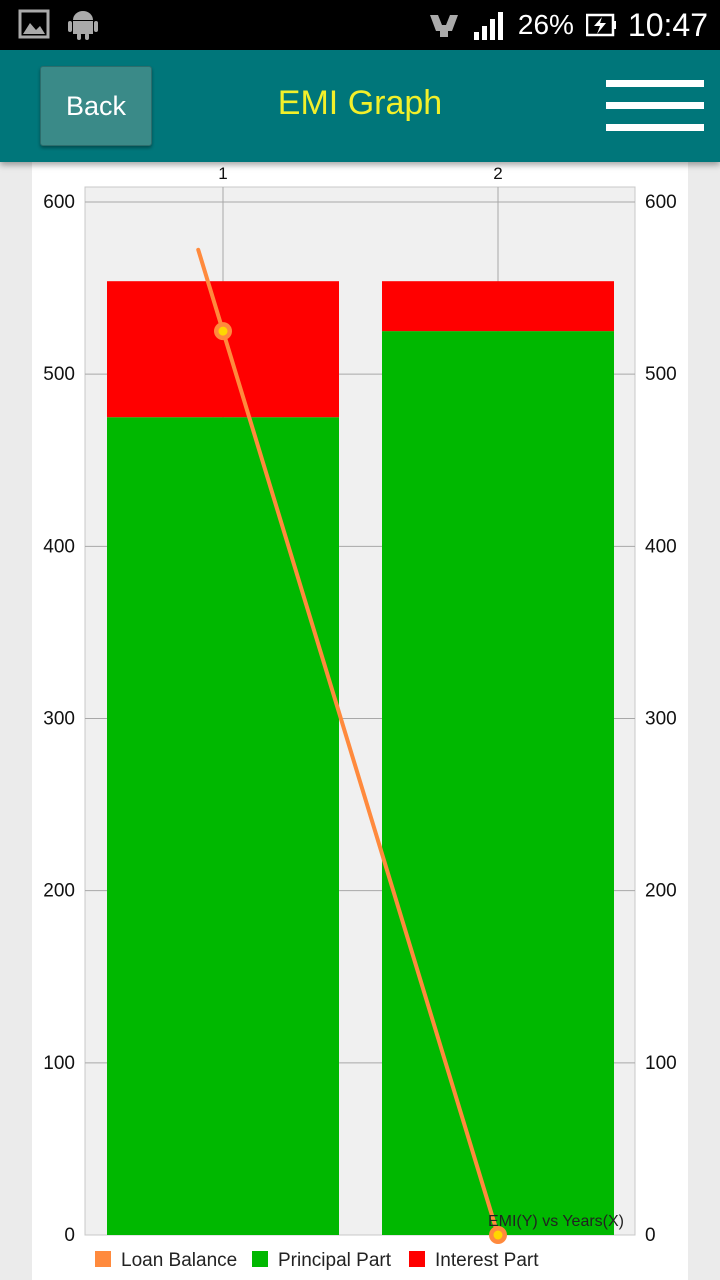 The height and width of the screenshot is (1280, 720). I want to click on y-tick-label-left: 300, so click(59, 719).